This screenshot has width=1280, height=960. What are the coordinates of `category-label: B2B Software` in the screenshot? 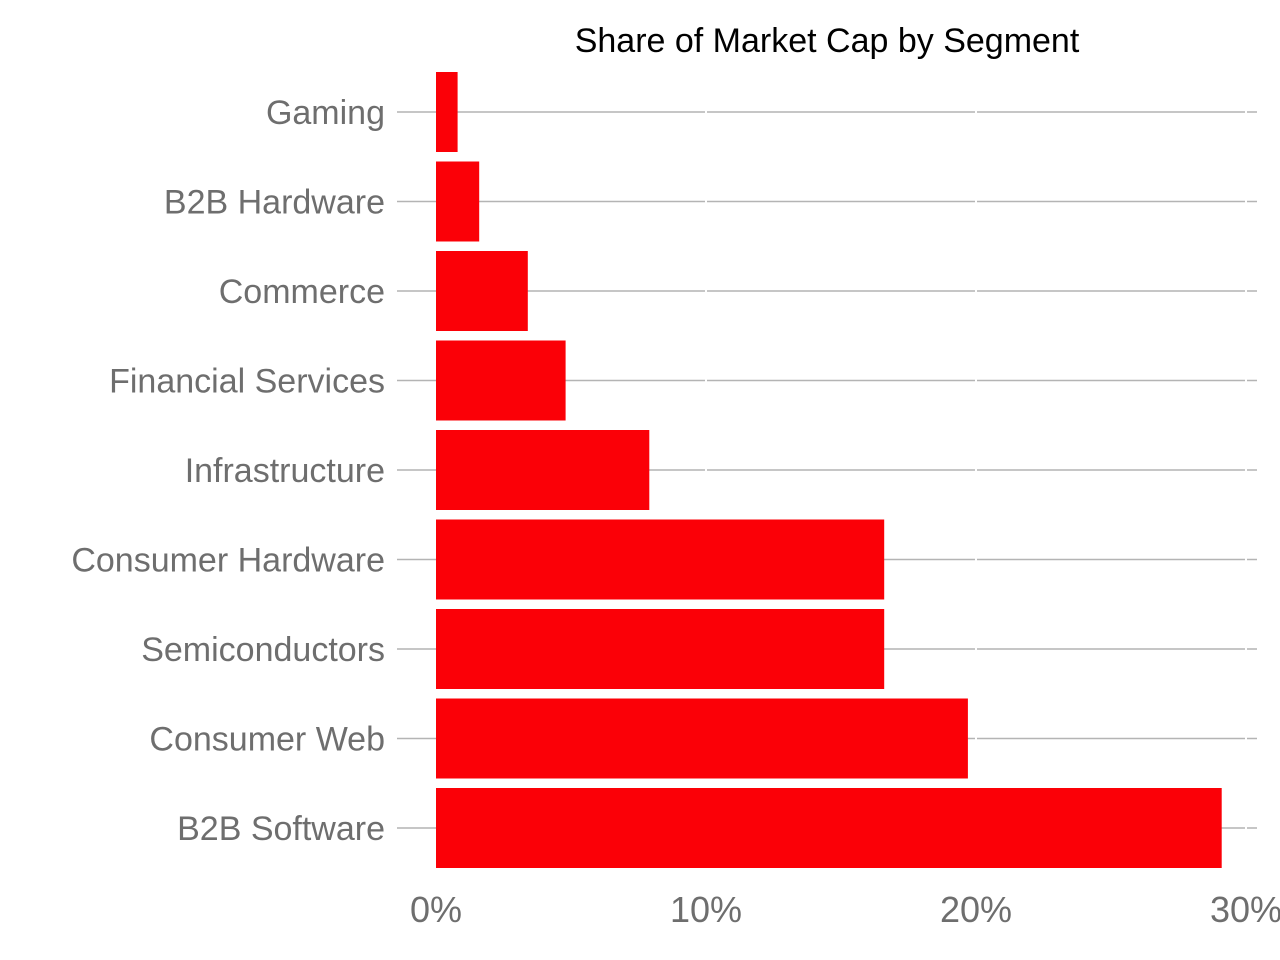 It's located at (281, 829).